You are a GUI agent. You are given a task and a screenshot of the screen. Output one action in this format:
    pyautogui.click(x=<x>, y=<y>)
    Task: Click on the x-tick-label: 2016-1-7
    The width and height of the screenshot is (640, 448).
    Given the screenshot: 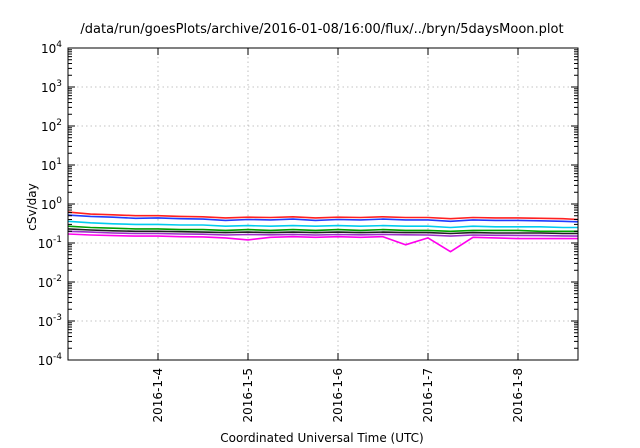 What is the action you would take?
    pyautogui.click(x=428, y=395)
    